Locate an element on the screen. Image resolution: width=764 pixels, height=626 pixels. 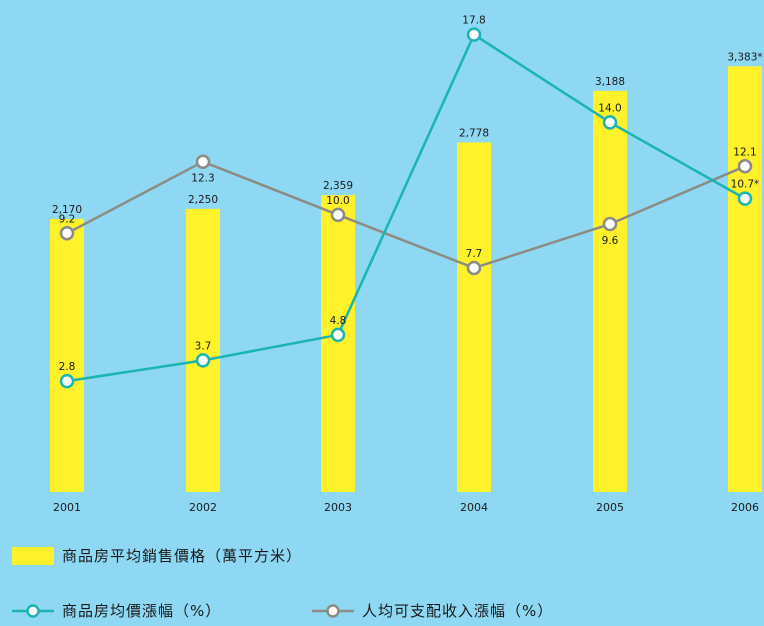
legend-item-teal-line: 商品房均價漲幅（%） is located at coordinates (116, 610).